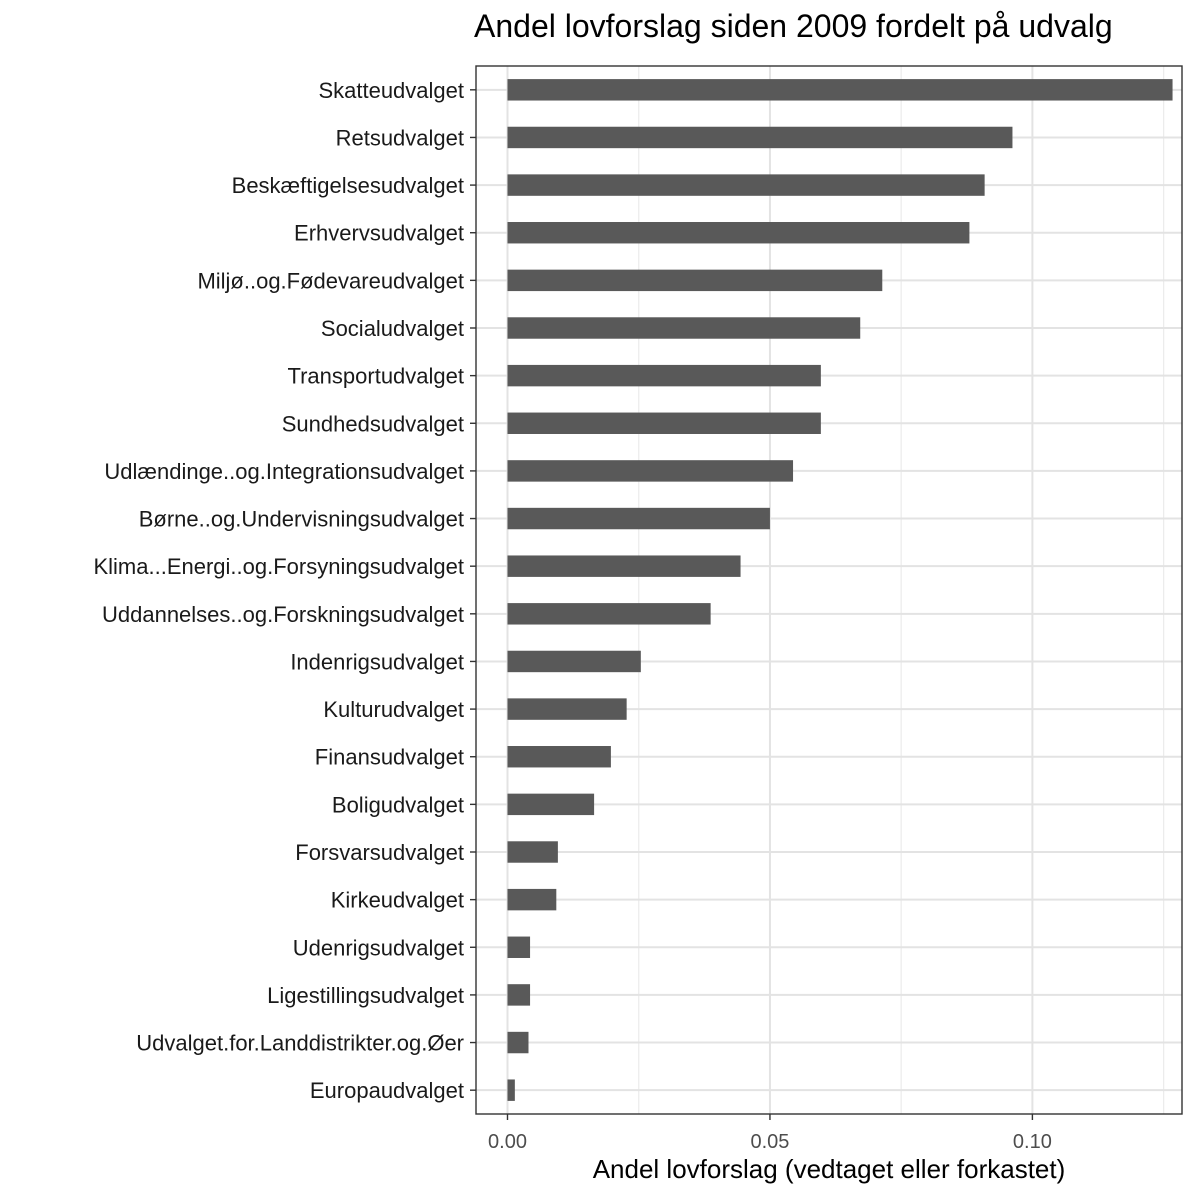  Describe the element at coordinates (283, 614) in the screenshot. I see `y-tick-label: Uddannelses..og.Forskningsudvalget` at that location.